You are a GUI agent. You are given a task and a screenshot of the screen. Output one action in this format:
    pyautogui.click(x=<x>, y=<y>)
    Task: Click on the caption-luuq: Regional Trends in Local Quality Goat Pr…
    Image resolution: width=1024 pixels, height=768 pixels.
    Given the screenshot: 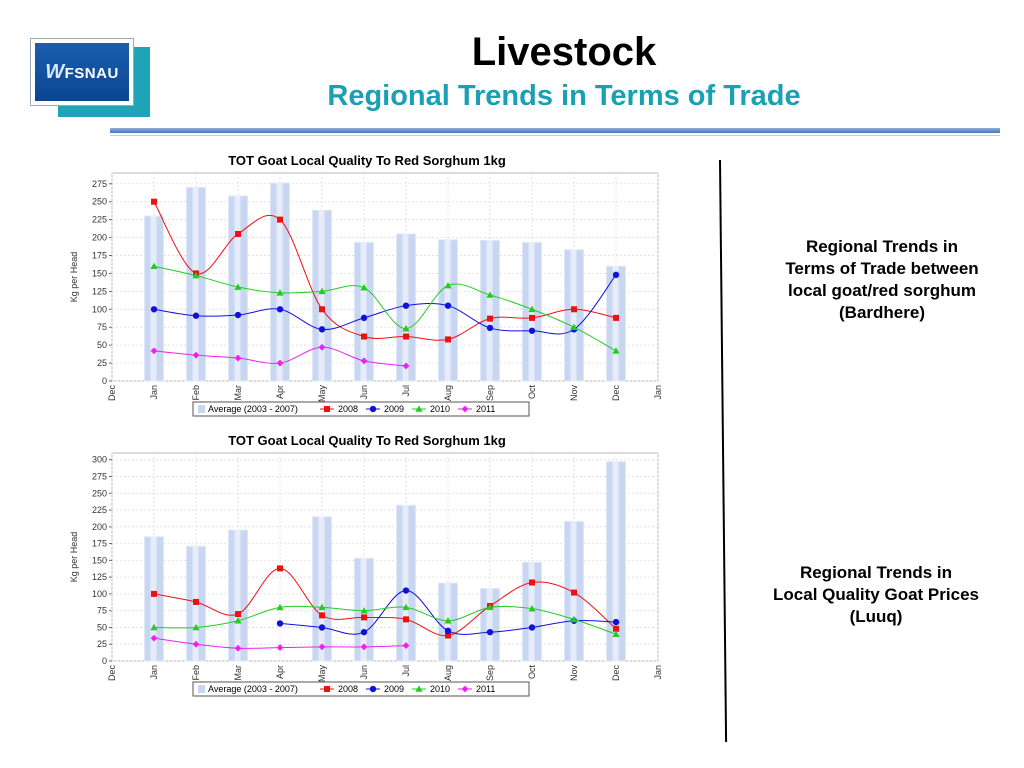 What is the action you would take?
    pyautogui.click(x=876, y=594)
    